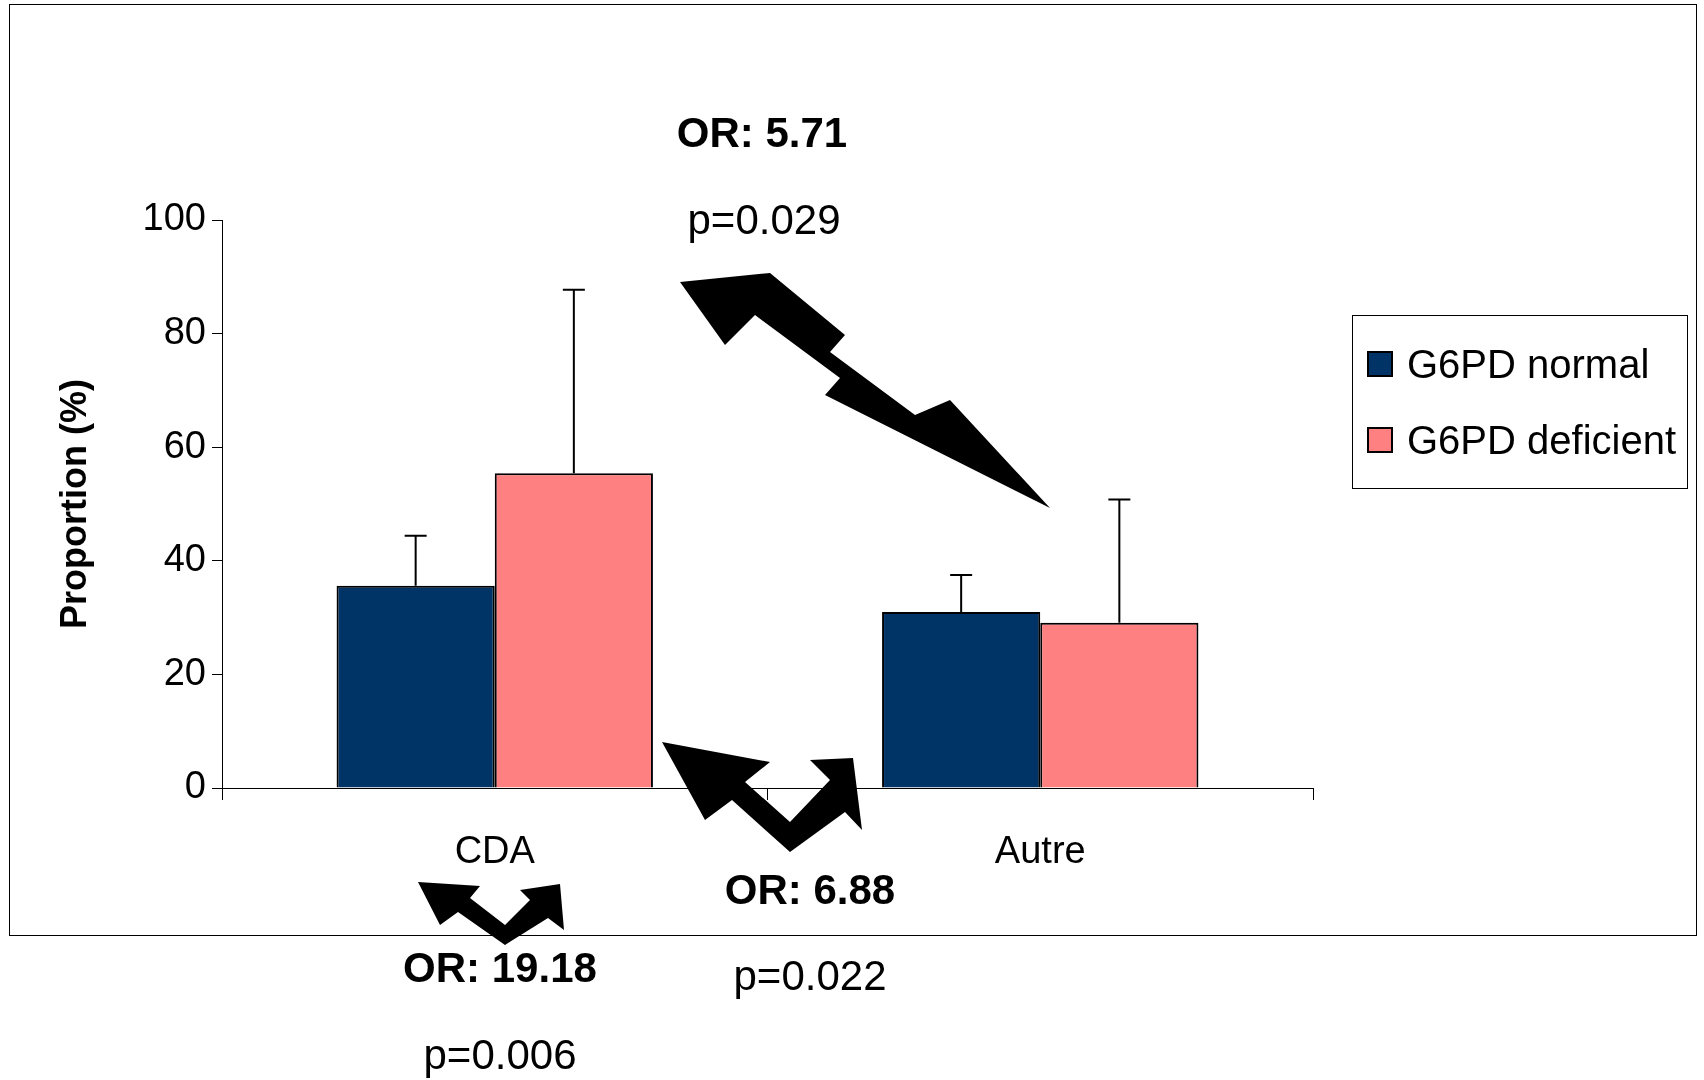  What do you see at coordinates (1528, 364) in the screenshot?
I see `legend-label: G6PD normal` at bounding box center [1528, 364].